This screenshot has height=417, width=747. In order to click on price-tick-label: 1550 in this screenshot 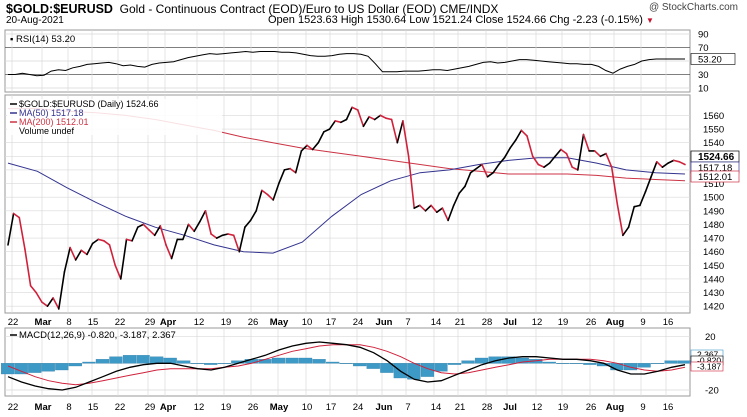, I will do `click(713, 130)`.